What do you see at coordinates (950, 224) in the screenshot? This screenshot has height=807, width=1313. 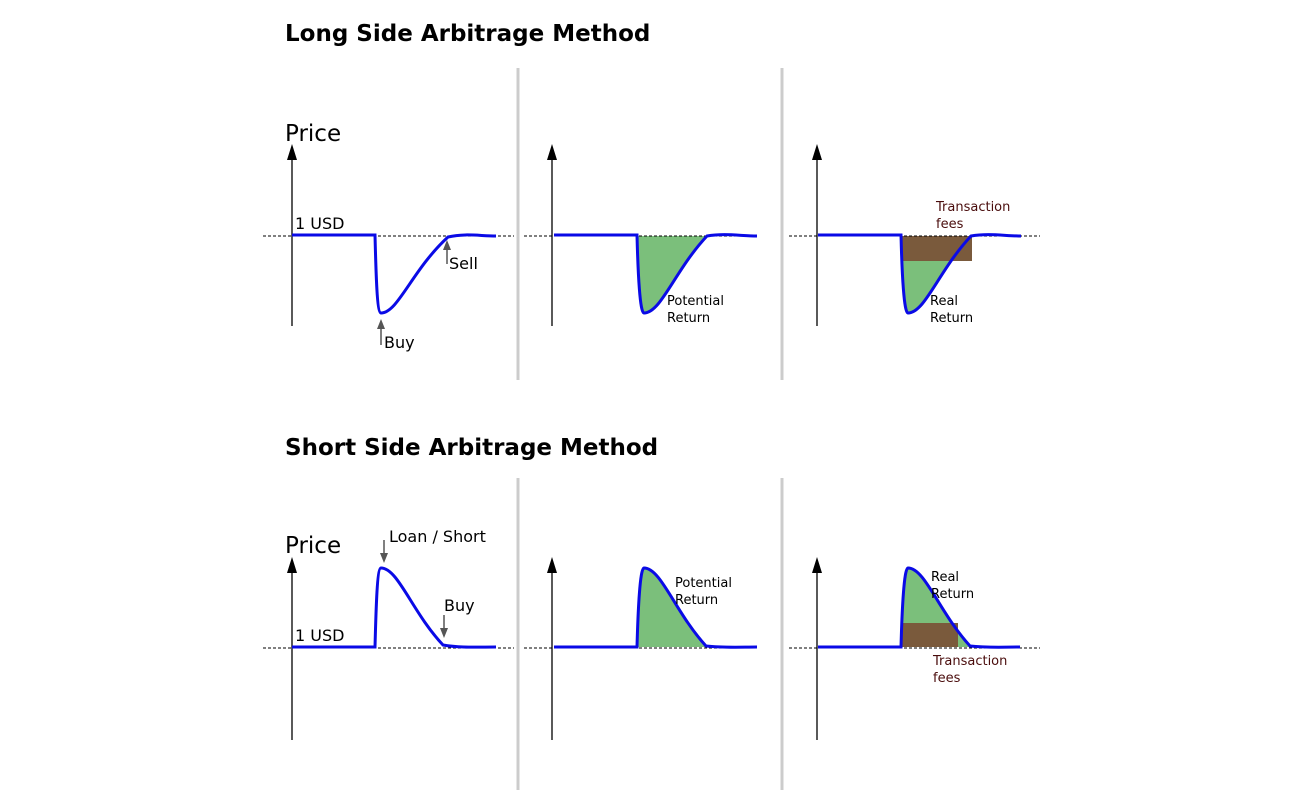 I see `long-fees-label-2: fees` at bounding box center [950, 224].